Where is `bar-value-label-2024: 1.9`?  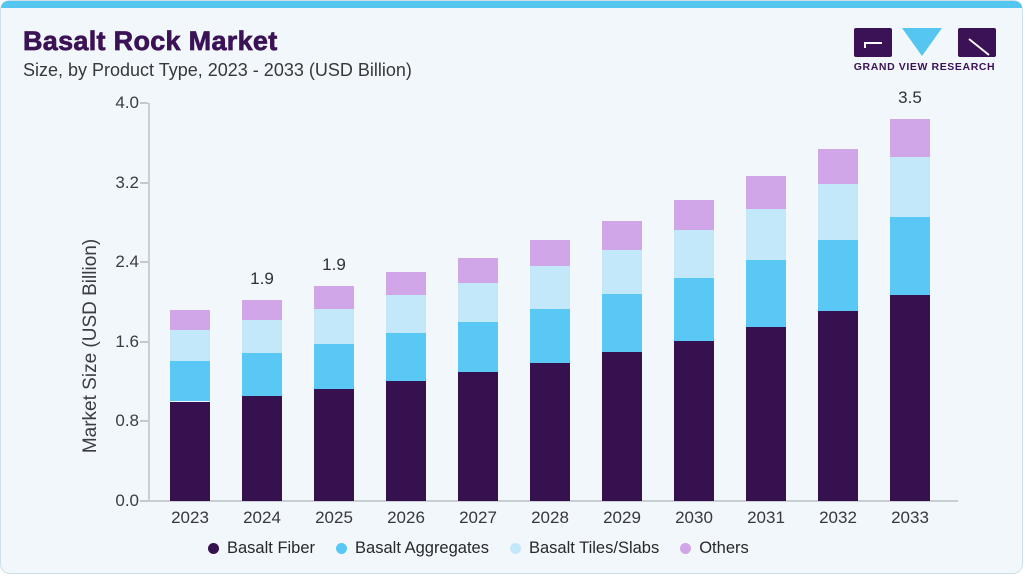
bar-value-label-2024: 1.9 is located at coordinates (262, 278).